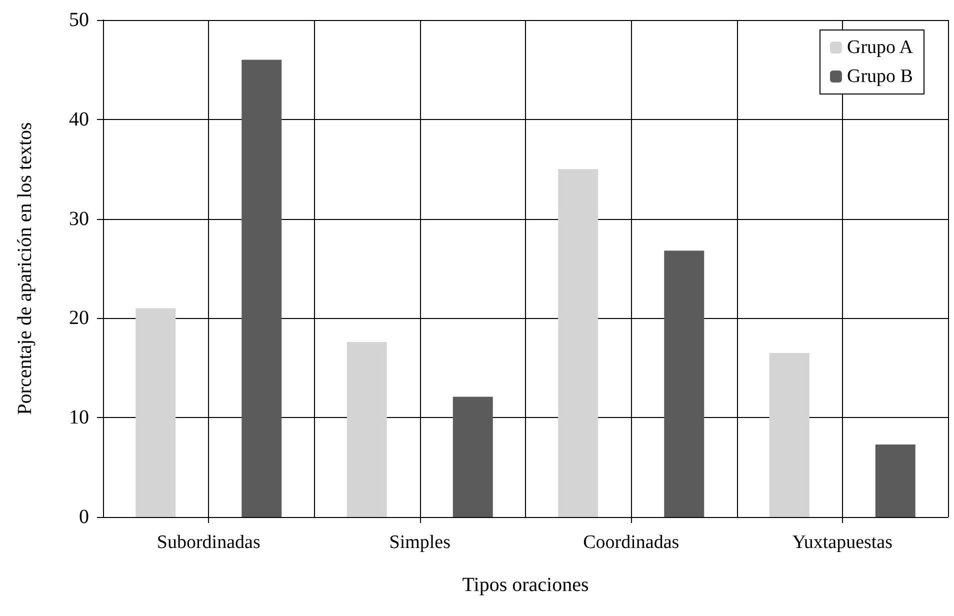 The width and height of the screenshot is (954, 616). Describe the element at coordinates (419, 542) in the screenshot. I see `x-tick-label: Simples` at that location.